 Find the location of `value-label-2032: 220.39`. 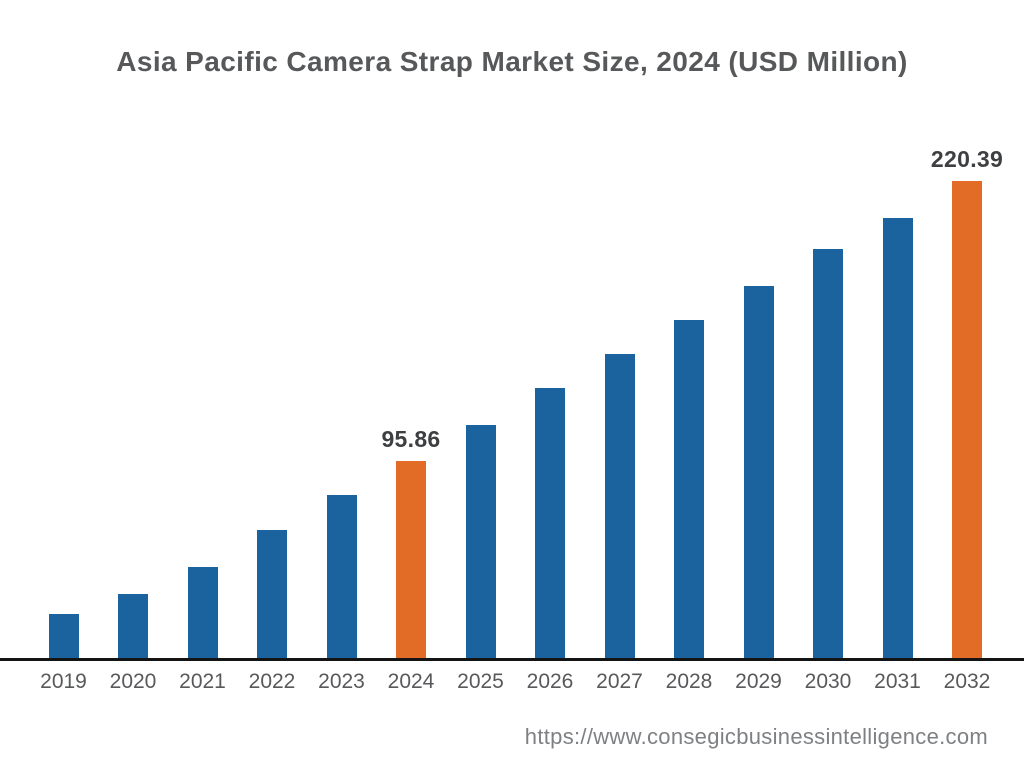

value-label-2032: 220.39 is located at coordinates (967, 159).